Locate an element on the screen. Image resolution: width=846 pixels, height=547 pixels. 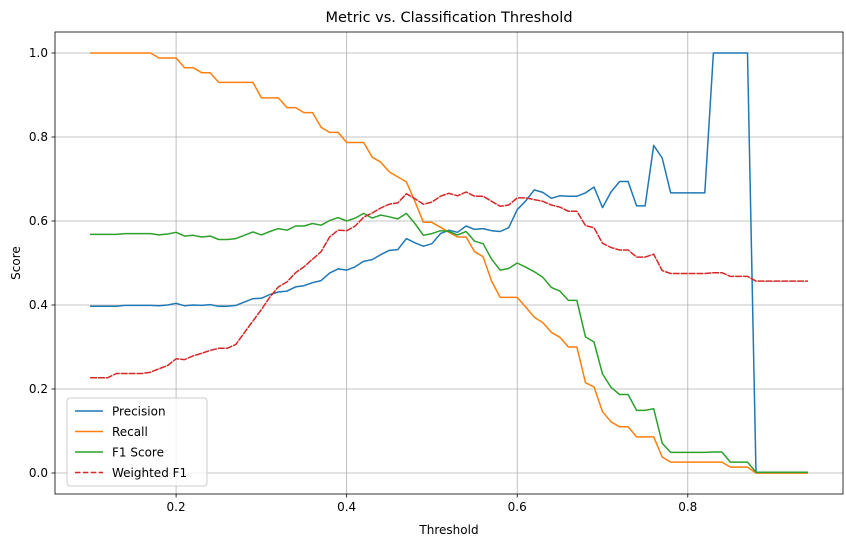
y-tick-label: 0.8 is located at coordinates (38, 137).